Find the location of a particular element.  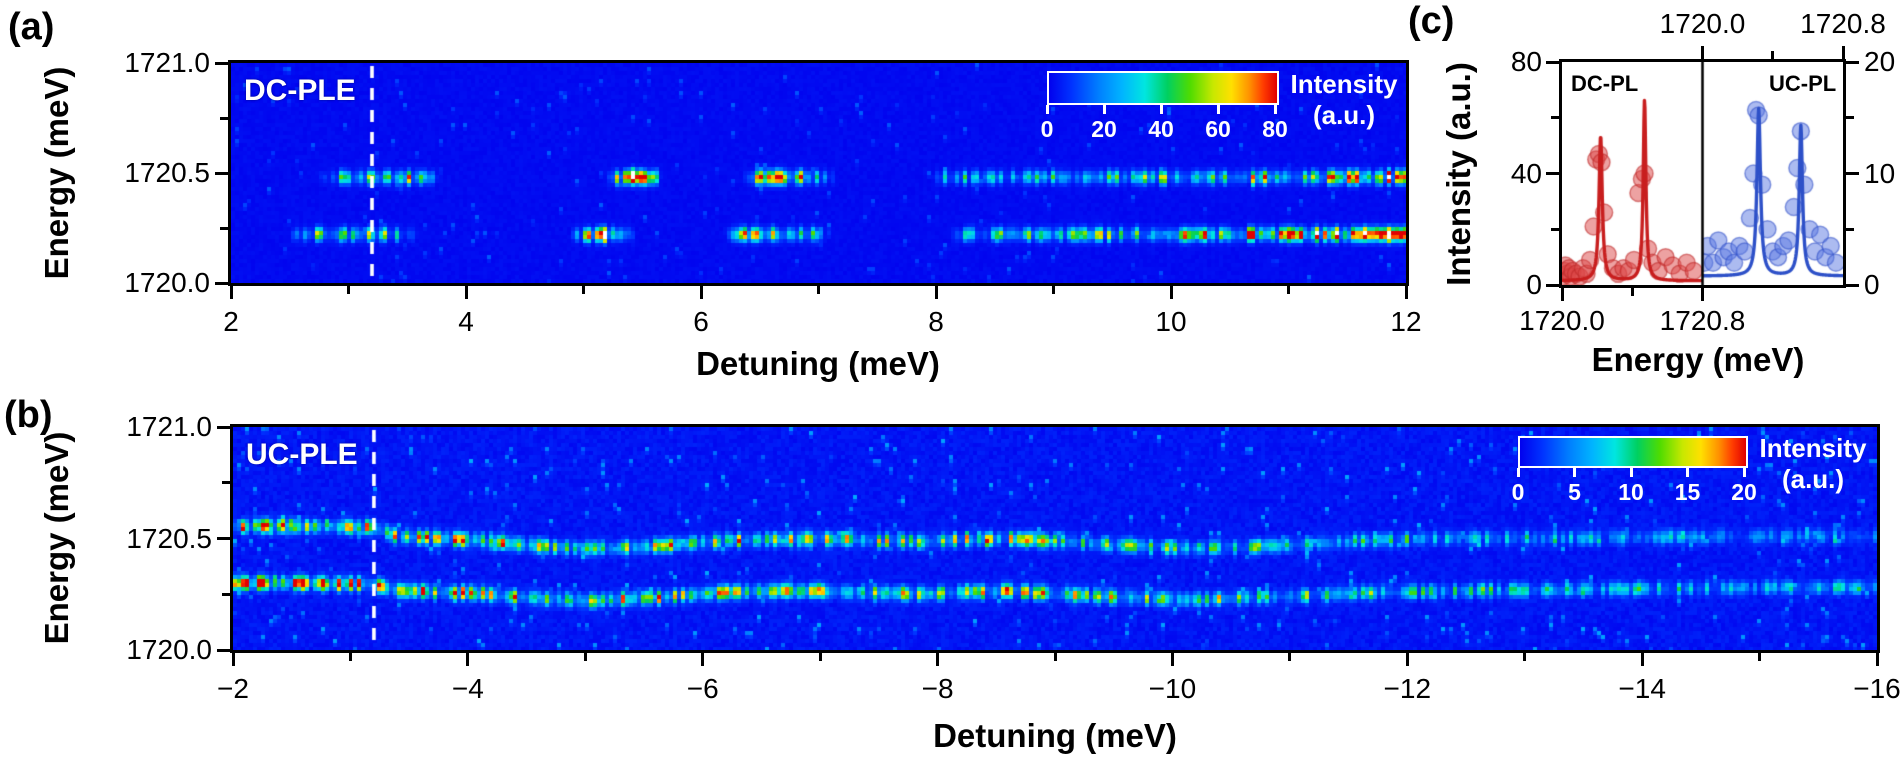

colorbar-a-title: Intensity (a.u.) is located at coordinates (1344, 100).